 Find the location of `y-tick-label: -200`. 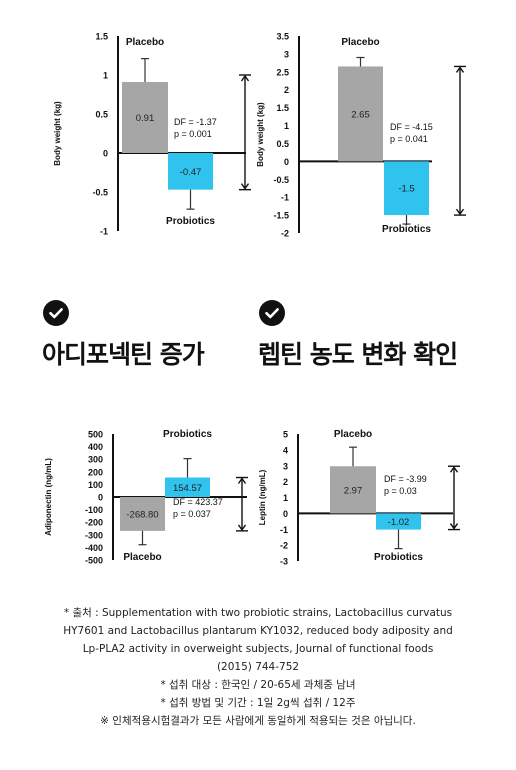

y-tick-label: -200 is located at coordinates (94, 523).